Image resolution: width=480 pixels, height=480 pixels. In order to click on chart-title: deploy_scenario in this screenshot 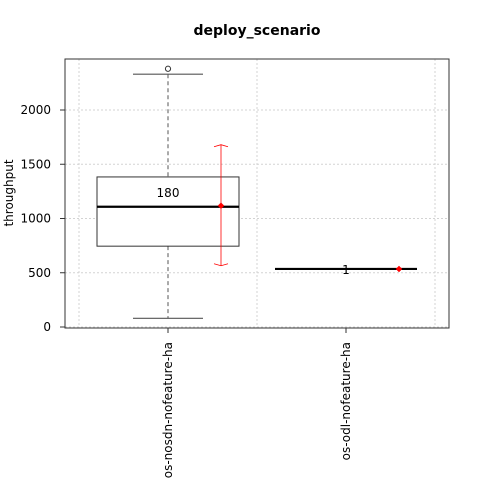, I will do `click(257, 31)`.